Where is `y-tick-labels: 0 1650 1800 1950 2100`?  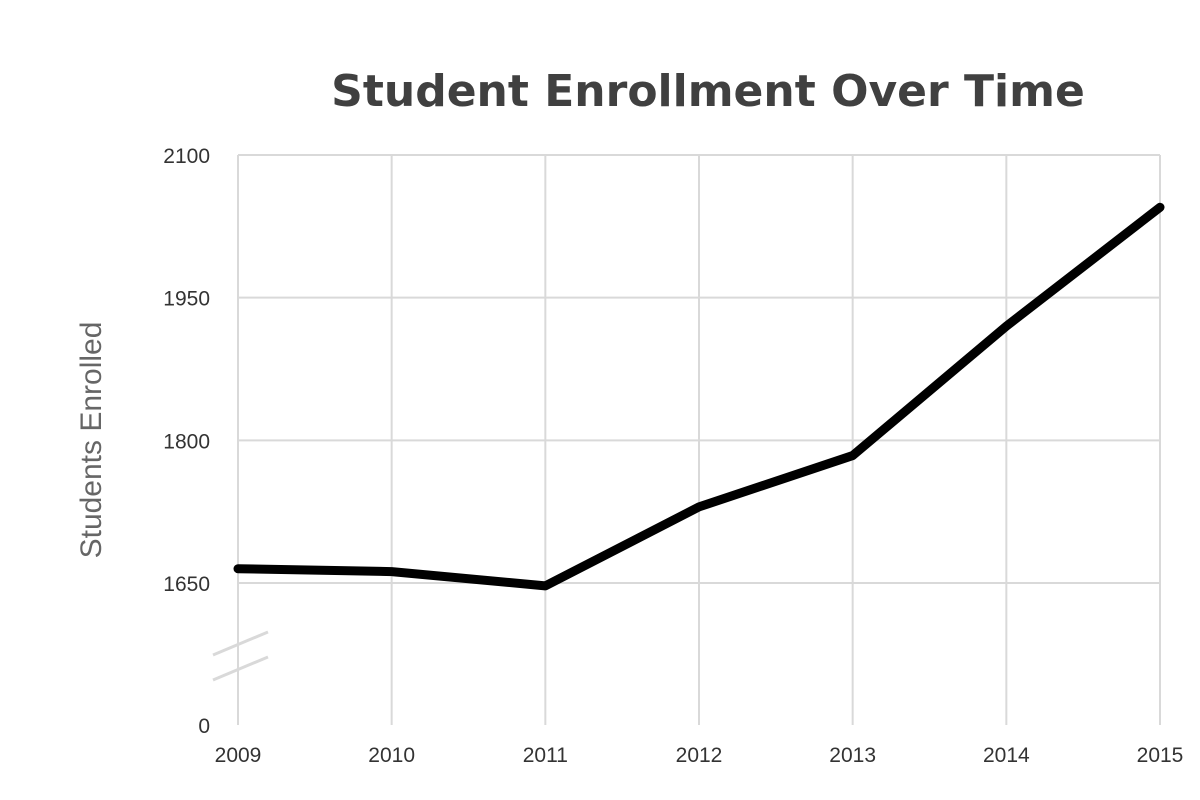
y-tick-labels: 0 1650 1800 1950 2100 is located at coordinates (186, 441).